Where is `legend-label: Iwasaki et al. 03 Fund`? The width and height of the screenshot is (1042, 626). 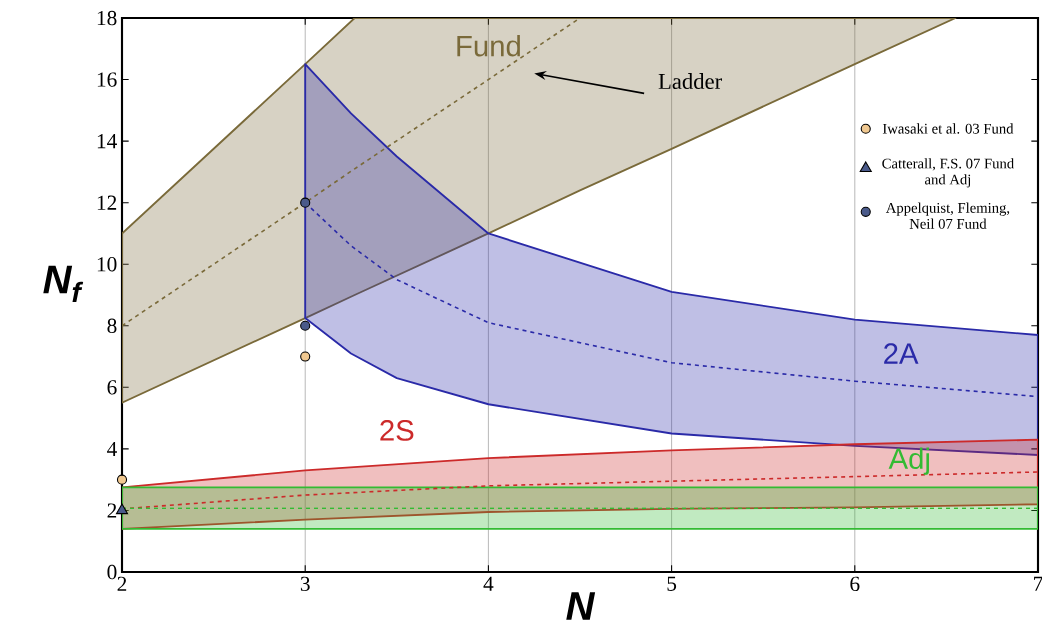
legend-label: Iwasaki et al. 03 Fund is located at coordinates (948, 128).